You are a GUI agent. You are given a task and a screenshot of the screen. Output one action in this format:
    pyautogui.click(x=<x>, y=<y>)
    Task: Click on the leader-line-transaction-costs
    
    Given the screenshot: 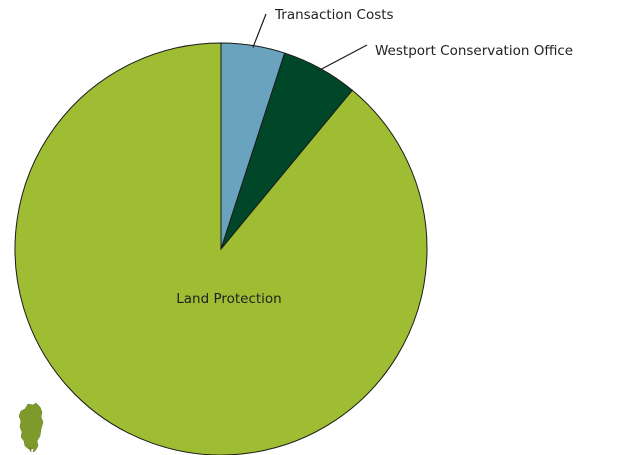 What is the action you would take?
    pyautogui.click(x=259, y=30)
    